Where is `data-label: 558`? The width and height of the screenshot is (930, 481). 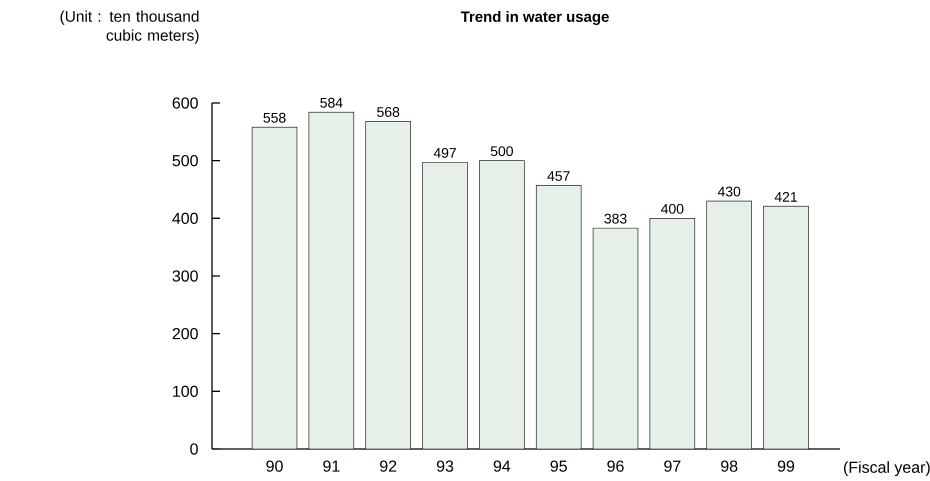 data-label: 558 is located at coordinates (274, 117).